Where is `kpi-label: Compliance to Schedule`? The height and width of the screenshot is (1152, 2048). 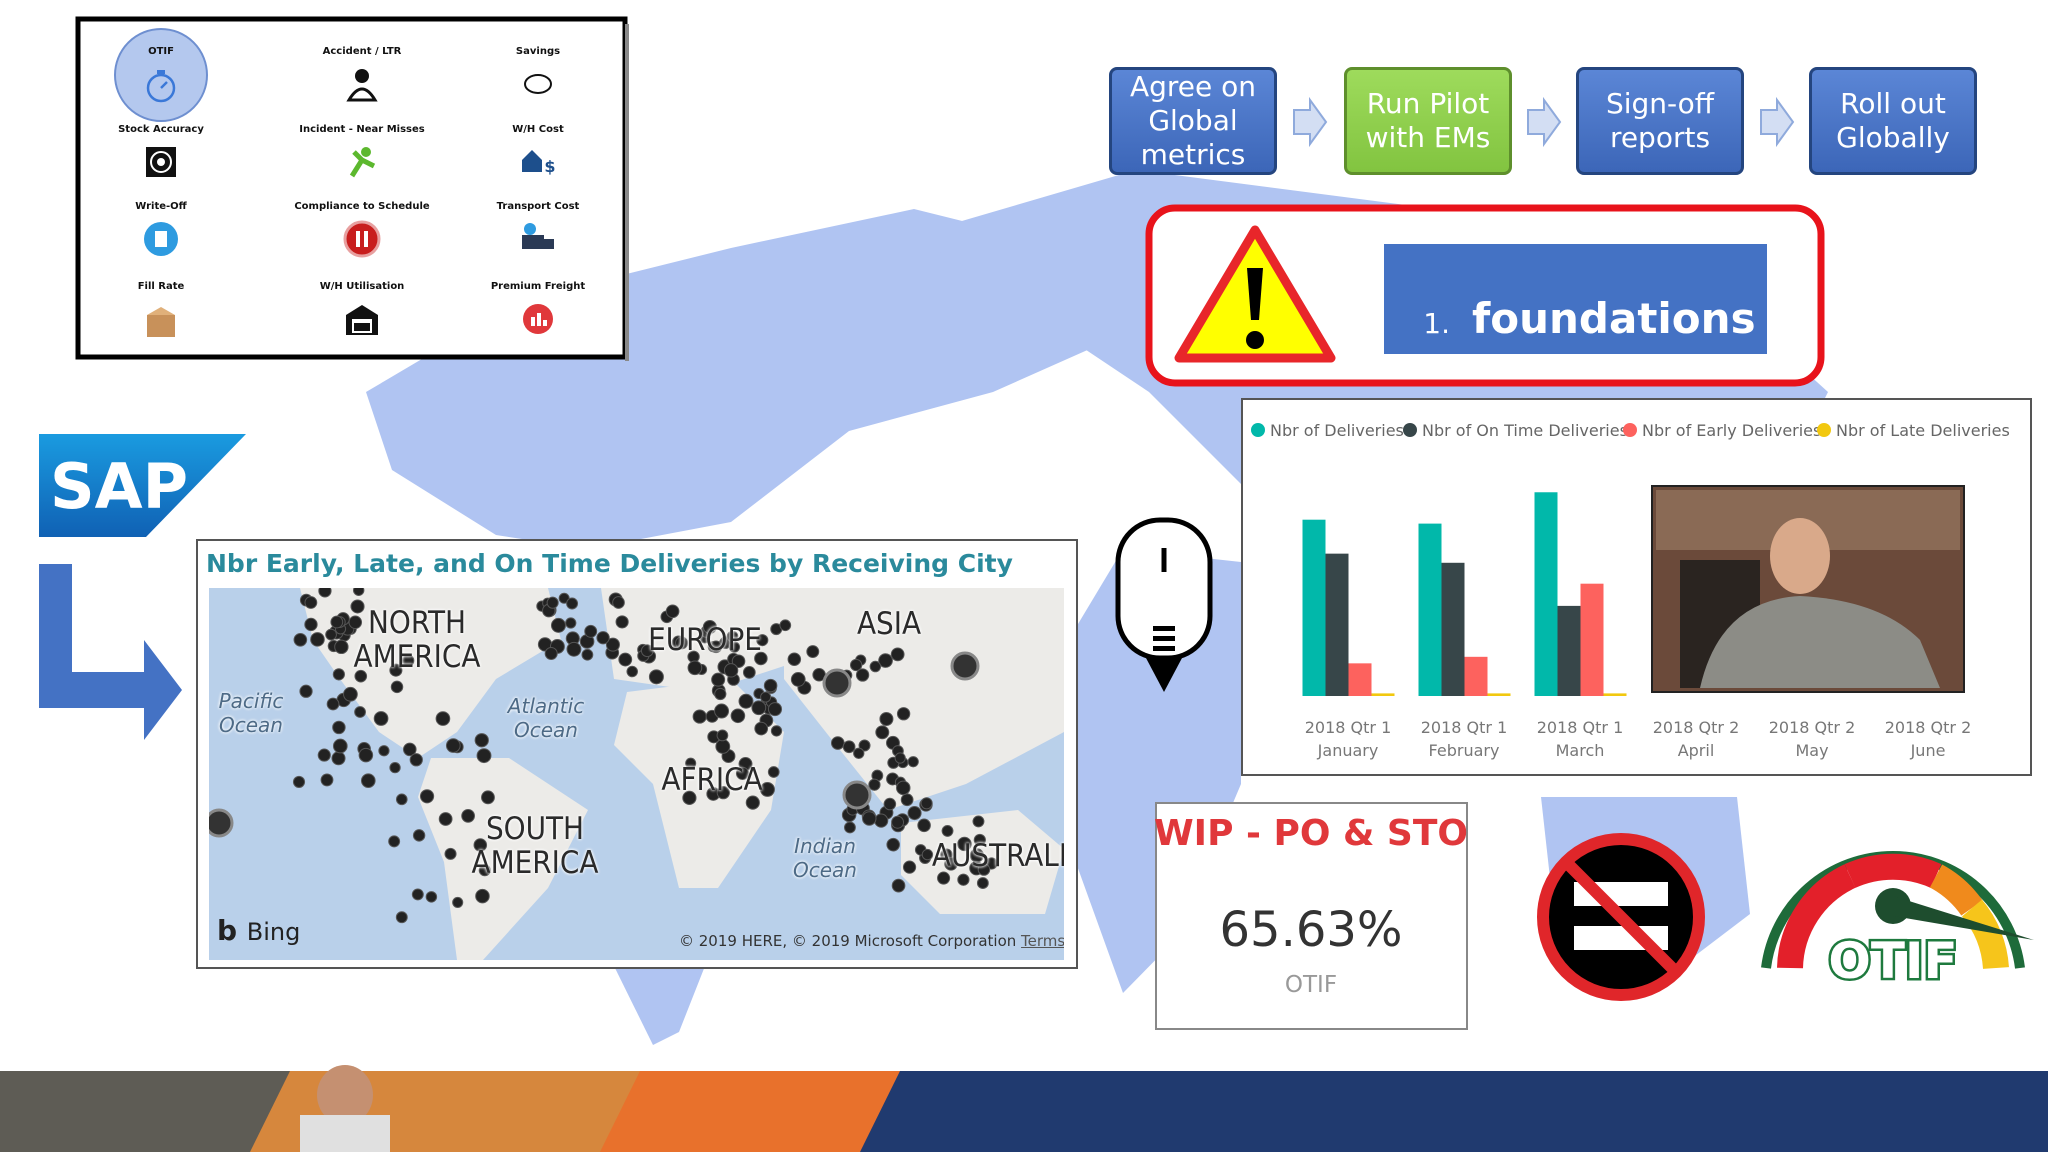
kpi-label: Compliance to Schedule is located at coordinates (362, 206).